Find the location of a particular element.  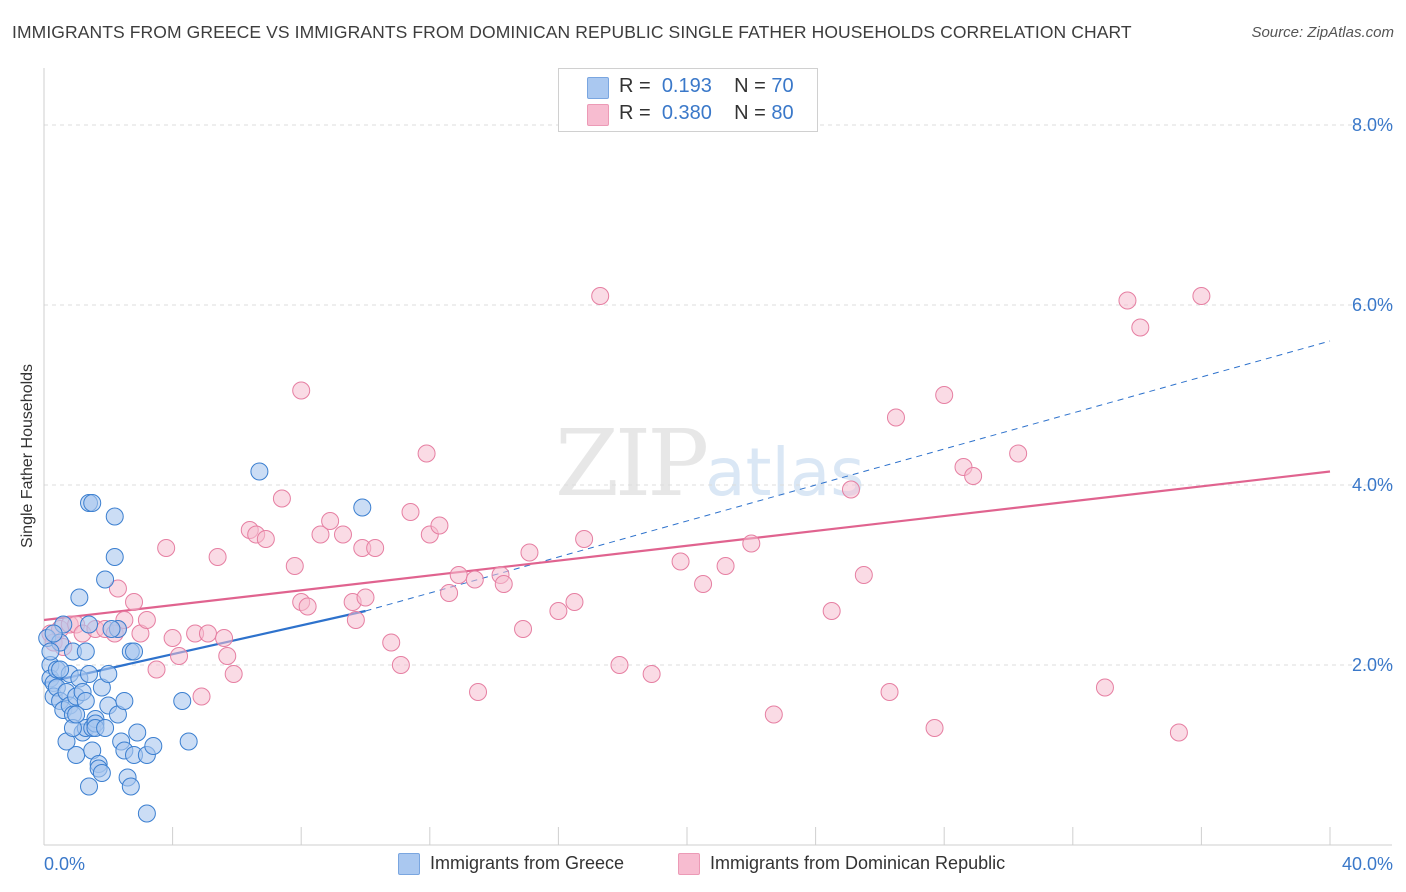

legend-text-dominican-republic: R = 0.380 N = 80 is located at coordinates (706, 113).